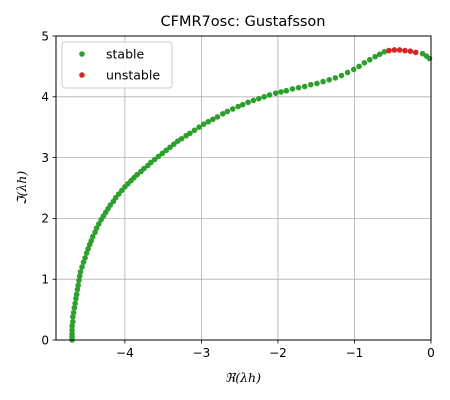  What do you see at coordinates (45, 340) in the screenshot?
I see `y-tick-label: 0` at bounding box center [45, 340].